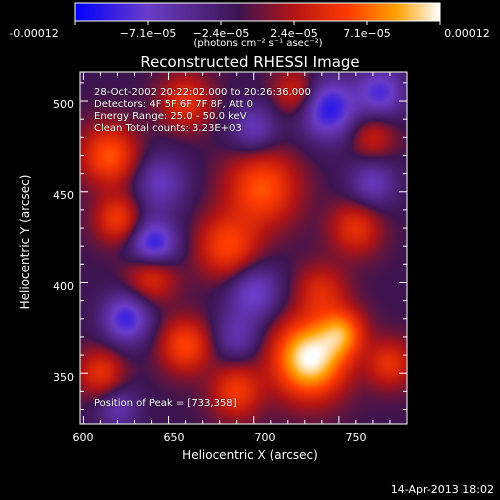  What do you see at coordinates (202, 92) in the screenshot?
I see `time-range-text: 28-Oct-2002 20:22:02.000 to 20:26:36.000` at bounding box center [202, 92].